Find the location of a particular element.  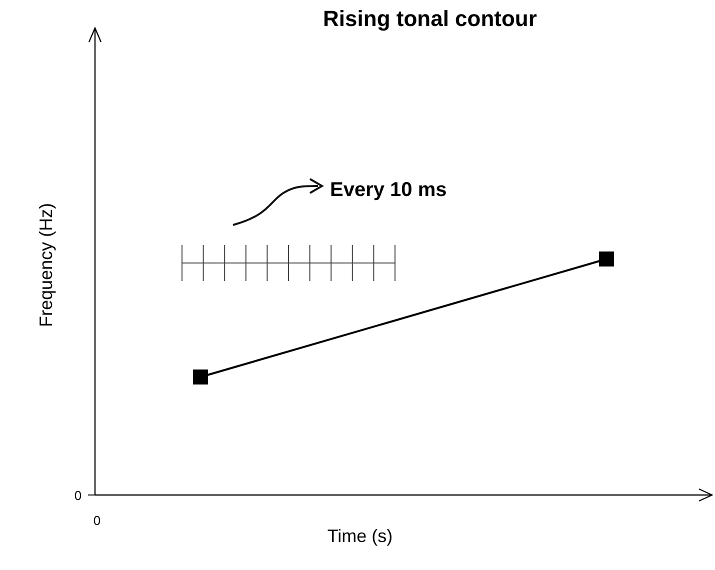

chart-title: Rising tonal contour is located at coordinates (430, 18).